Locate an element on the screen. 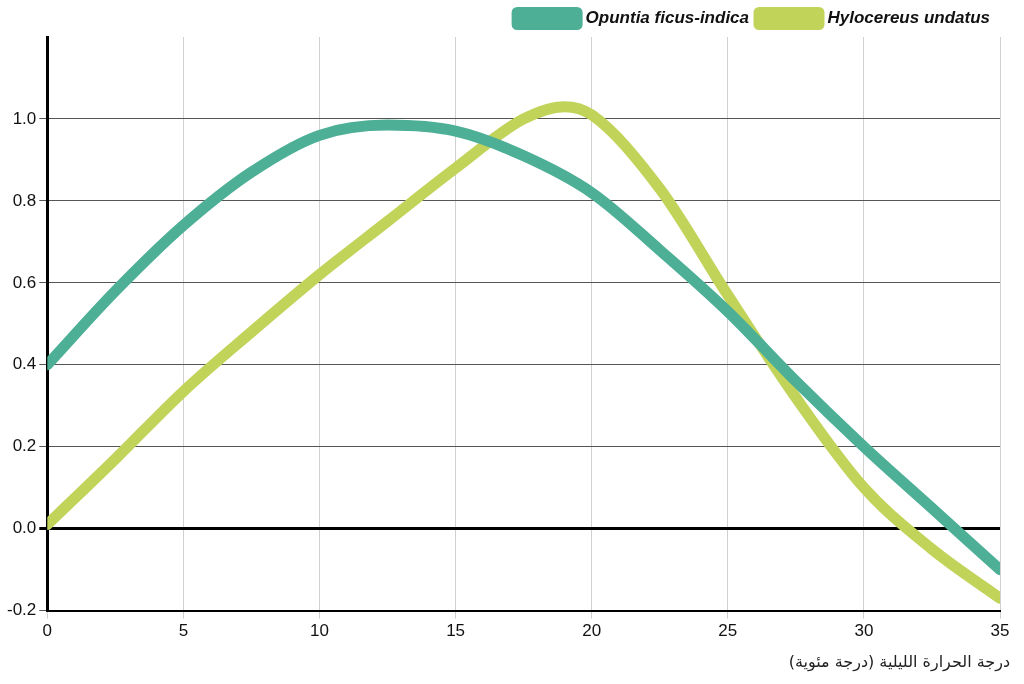 This screenshot has width=1024, height=684. y-tick-label: 0.4 is located at coordinates (24, 364).